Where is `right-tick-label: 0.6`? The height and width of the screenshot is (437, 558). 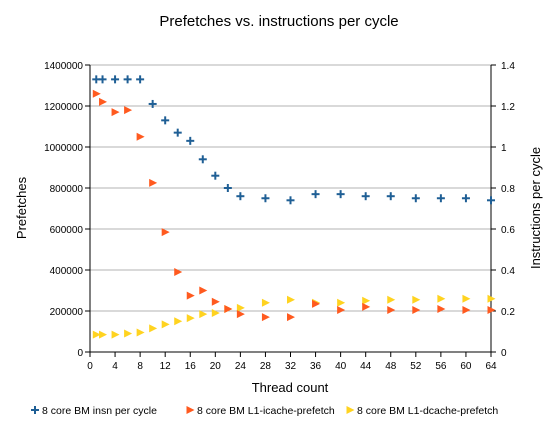
right-tick-label: 0.6 is located at coordinates (508, 230).